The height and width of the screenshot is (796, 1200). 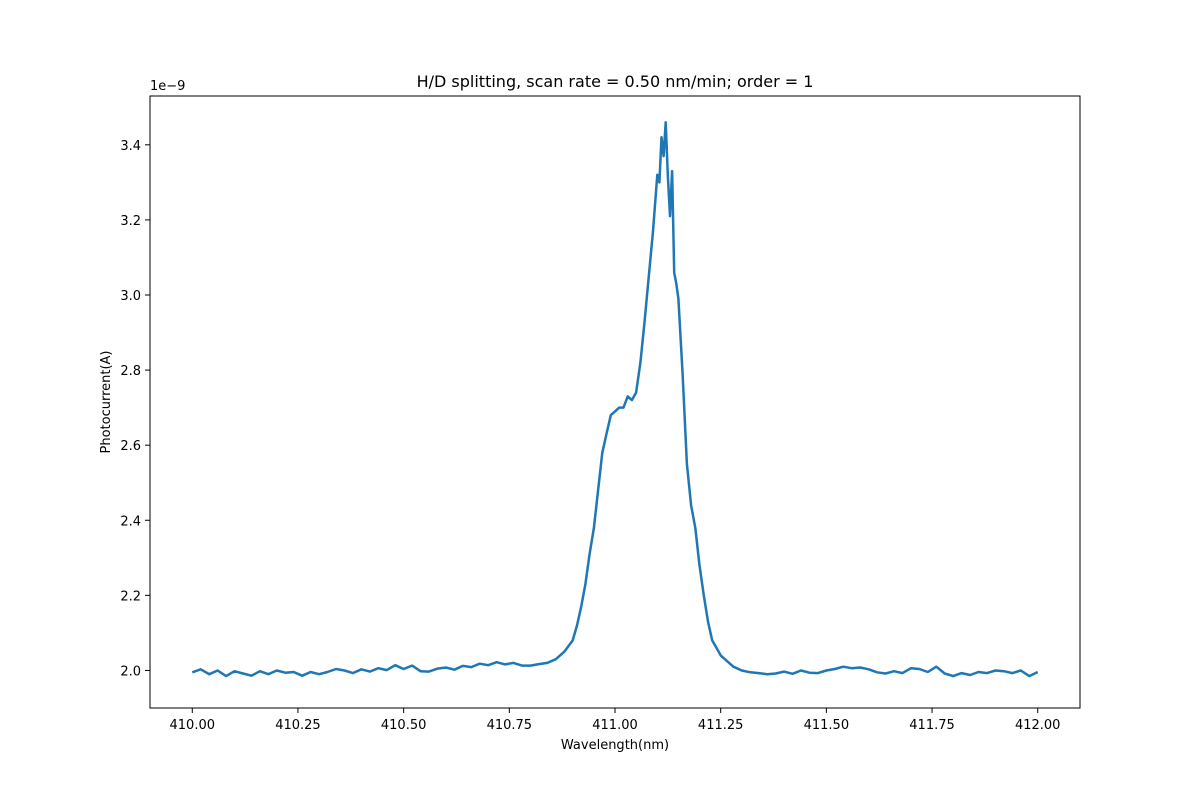 I want to click on y-tick-label: 2.4, so click(x=130, y=521).